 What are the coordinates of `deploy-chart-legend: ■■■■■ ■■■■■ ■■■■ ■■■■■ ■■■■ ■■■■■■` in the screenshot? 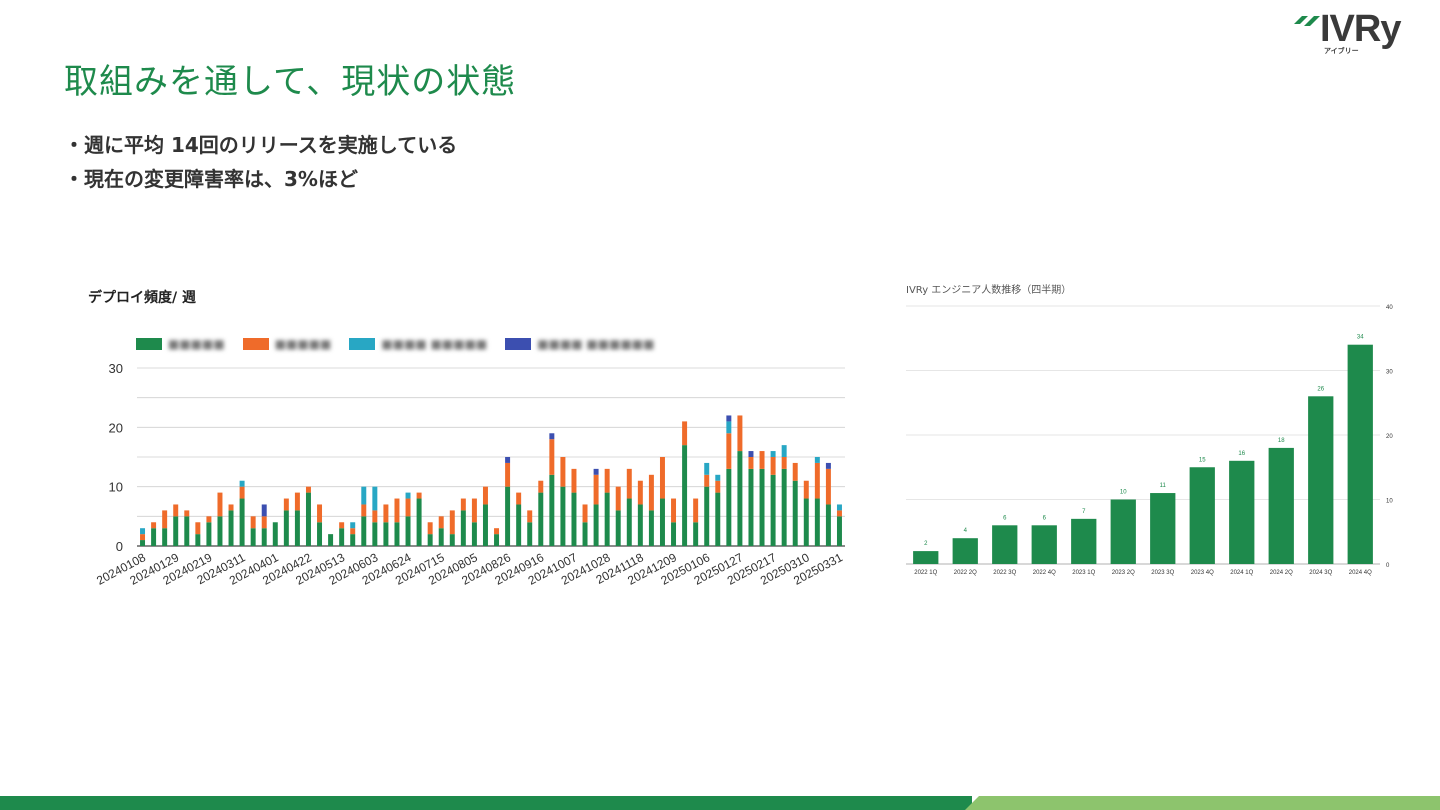 It's located at (395, 344).